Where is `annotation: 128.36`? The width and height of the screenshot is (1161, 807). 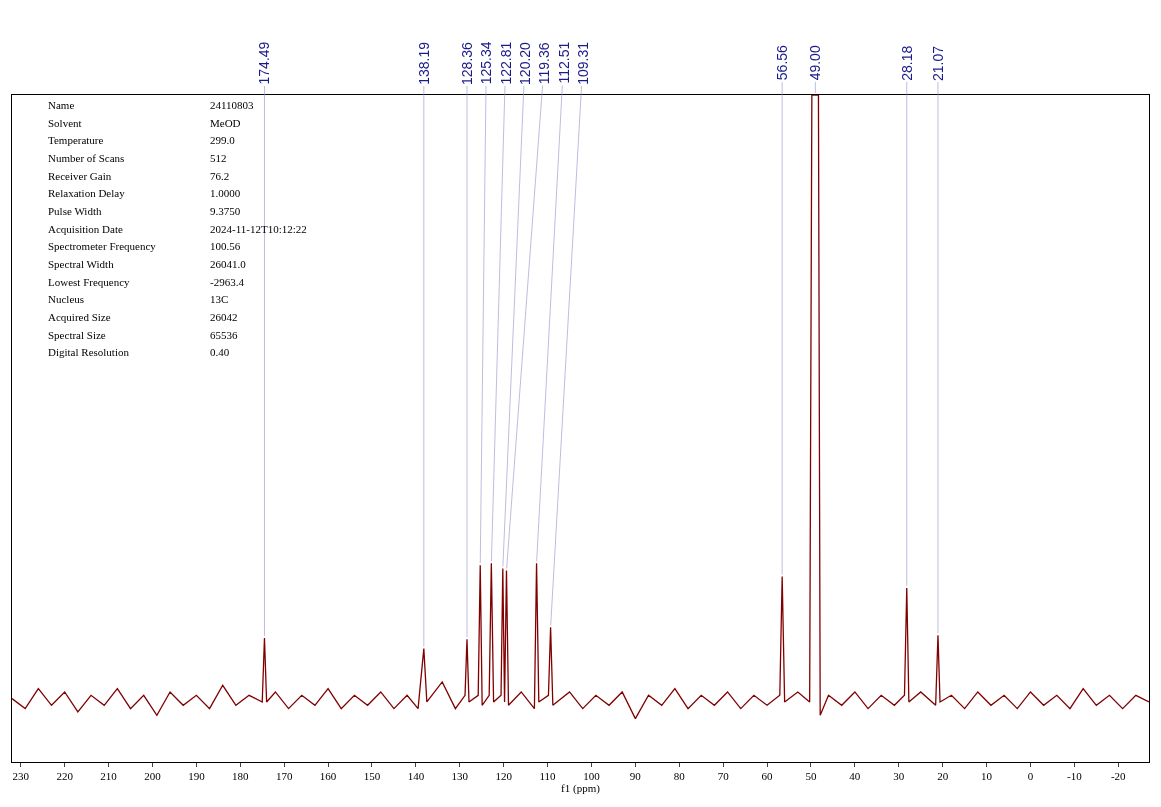 annotation: 128.36 is located at coordinates (466, 63).